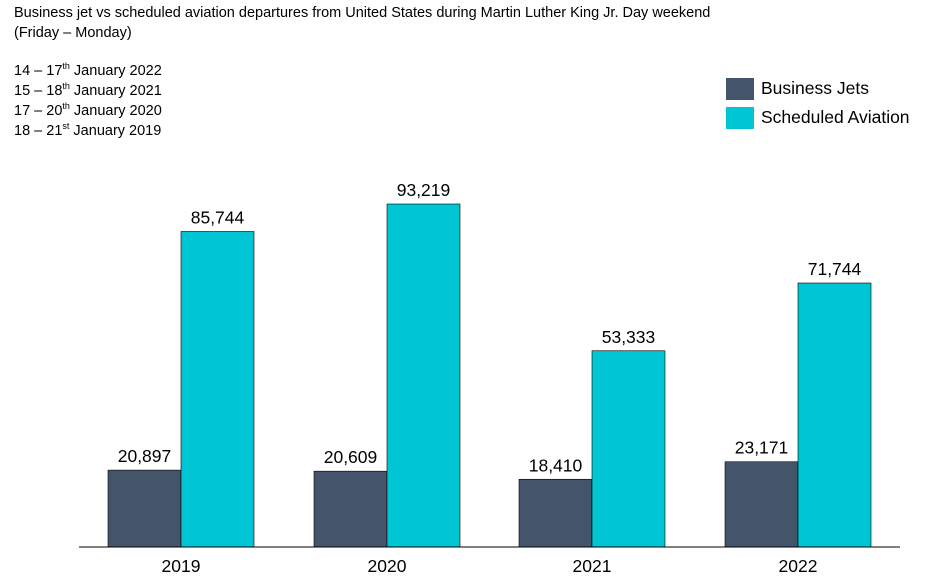 The image size is (945, 584). I want to click on x-tick-label-2020: 2020, so click(387, 566).